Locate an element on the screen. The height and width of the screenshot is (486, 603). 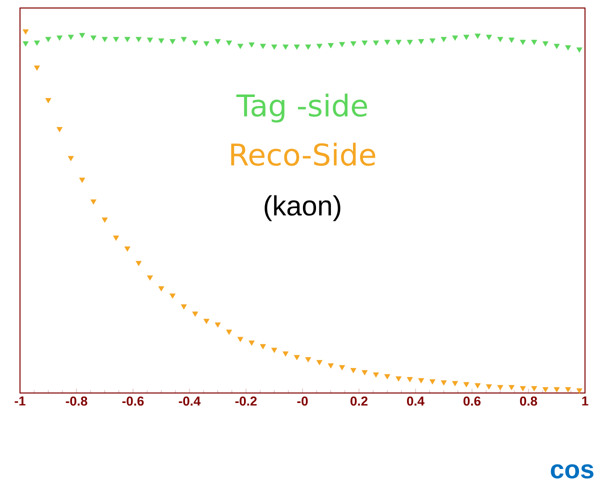
x-tick-label: 0.8 is located at coordinates (529, 401).